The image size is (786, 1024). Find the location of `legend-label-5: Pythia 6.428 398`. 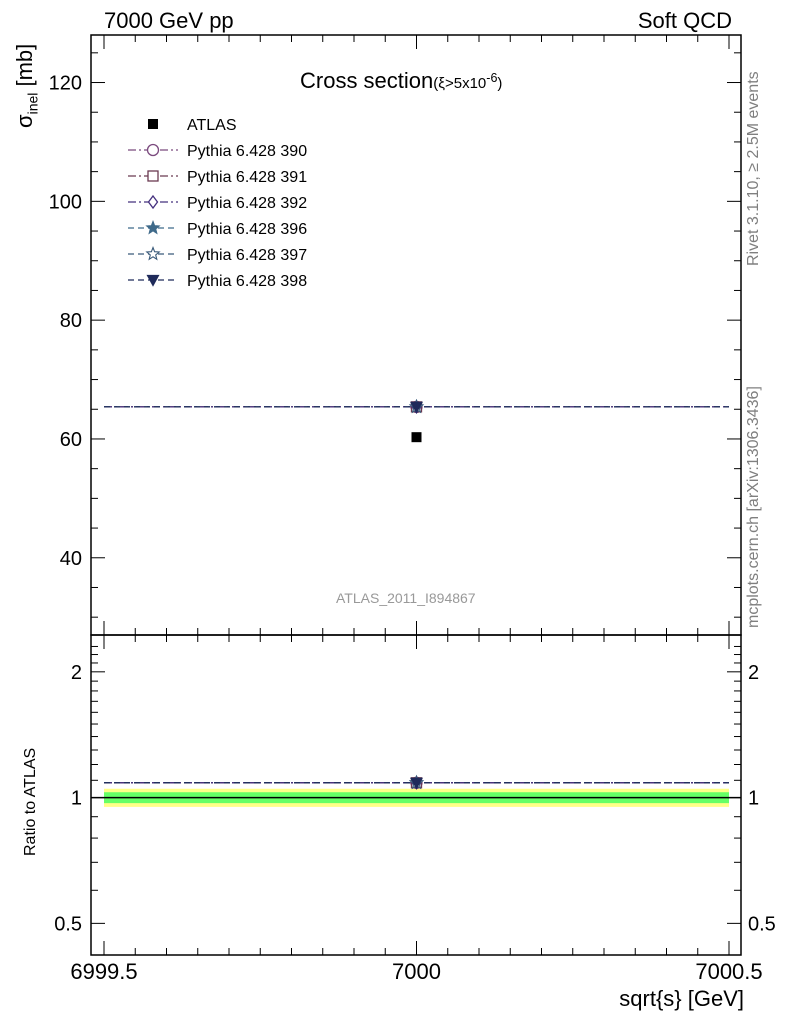

legend-label-5: Pythia 6.428 398 is located at coordinates (247, 281).